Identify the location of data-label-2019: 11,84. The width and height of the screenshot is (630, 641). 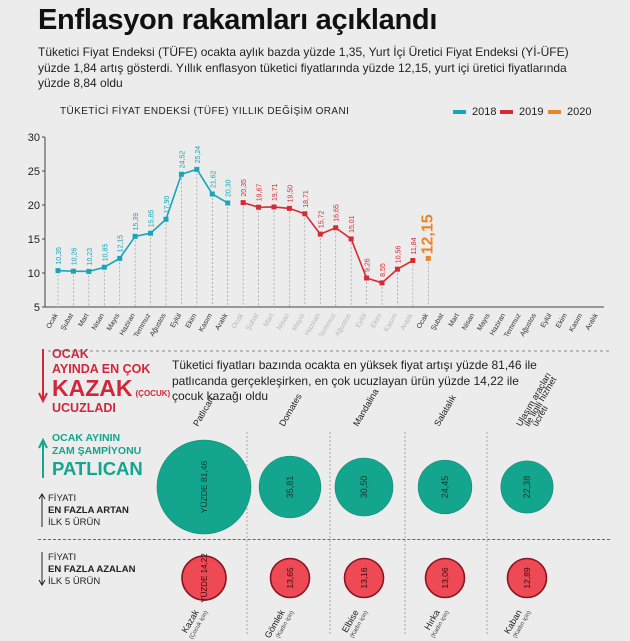
(414, 245).